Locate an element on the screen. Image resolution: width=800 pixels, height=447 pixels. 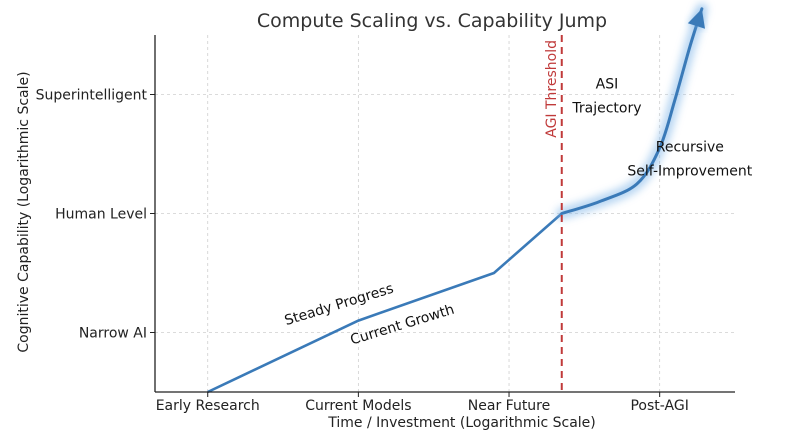
y-tick-label: Superintelligent is located at coordinates (92, 96).